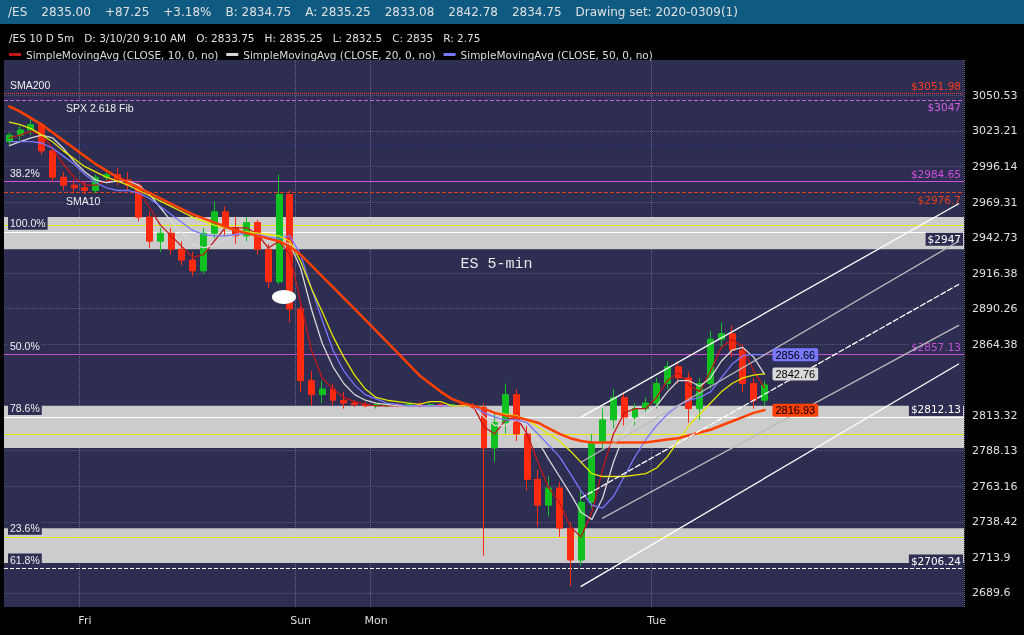  Describe the element at coordinates (473, 12) in the screenshot. I see `text: 2842.78` at that location.